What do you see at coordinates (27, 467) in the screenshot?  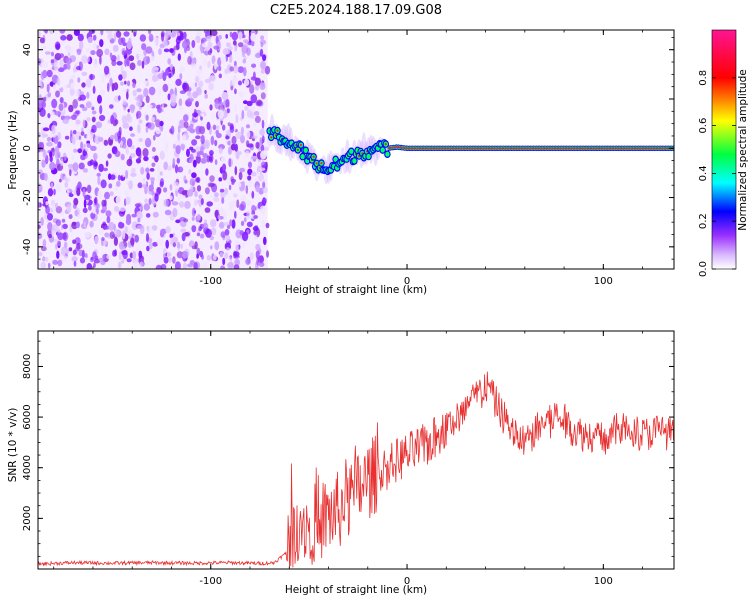 I see `y-tick-label: 4000` at bounding box center [27, 467].